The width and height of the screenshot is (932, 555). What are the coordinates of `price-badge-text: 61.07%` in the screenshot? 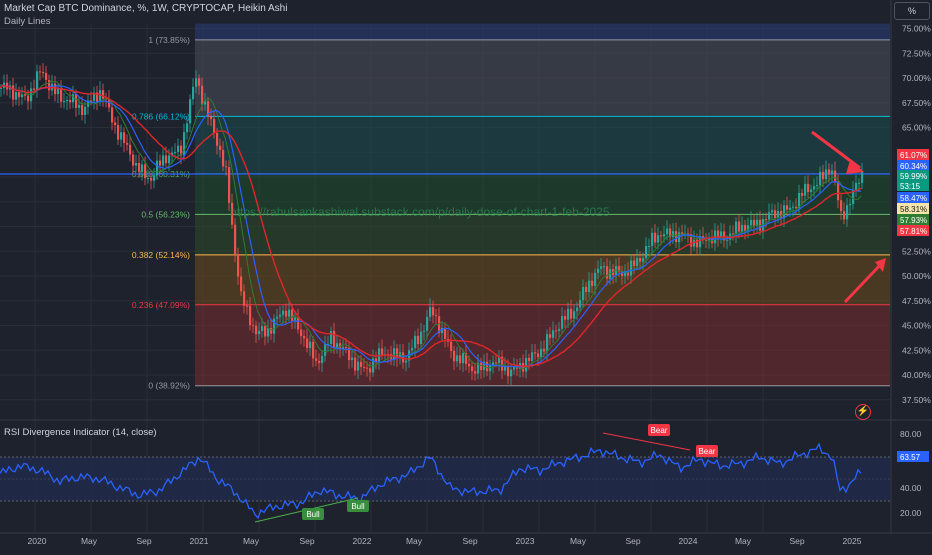 It's located at (913, 155).